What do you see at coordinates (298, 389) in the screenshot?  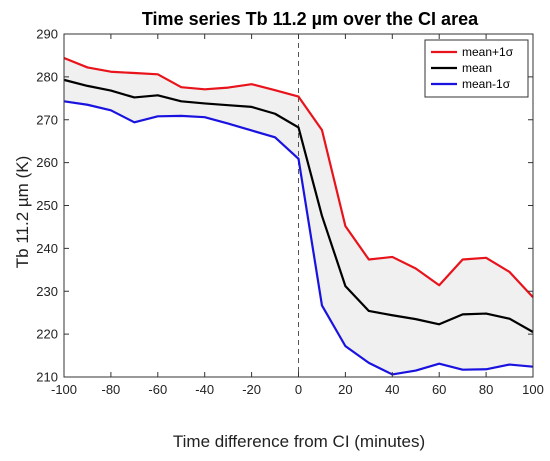 I see `x-tick-label: 0` at bounding box center [298, 389].